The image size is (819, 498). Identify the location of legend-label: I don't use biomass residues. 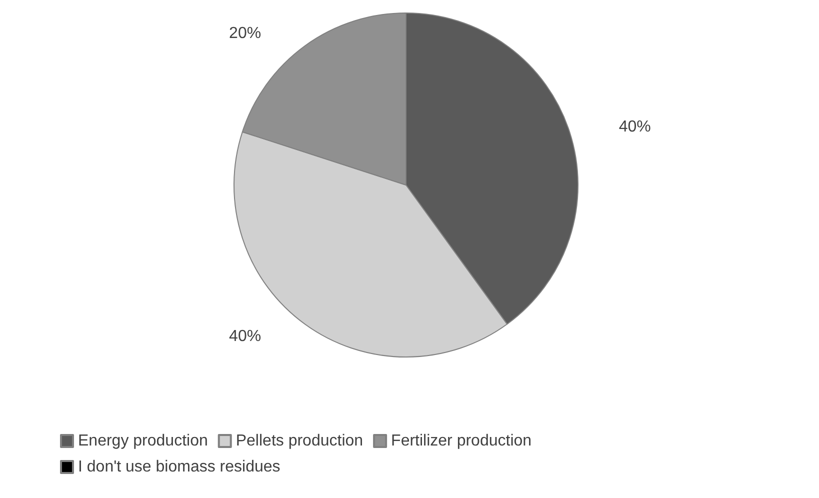
(179, 467).